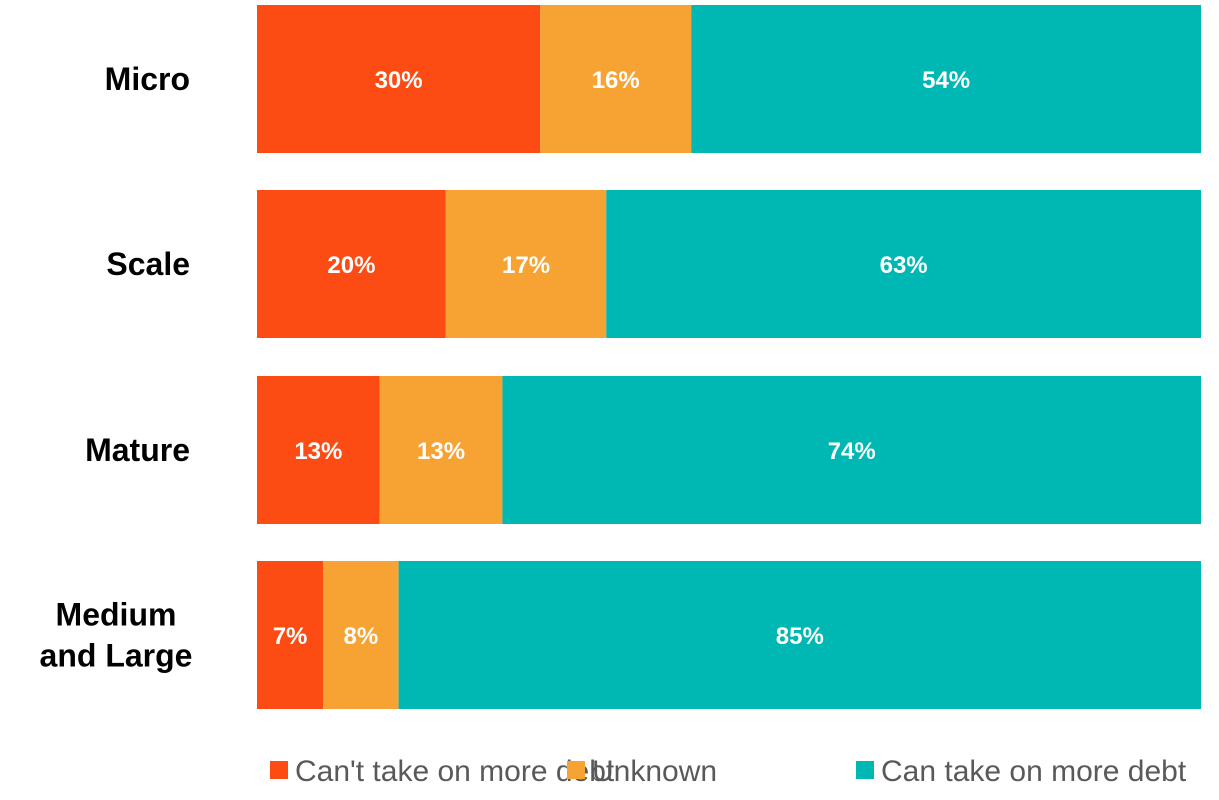 This screenshot has width=1219, height=800. I want to click on data-label: 17%, so click(526, 265).